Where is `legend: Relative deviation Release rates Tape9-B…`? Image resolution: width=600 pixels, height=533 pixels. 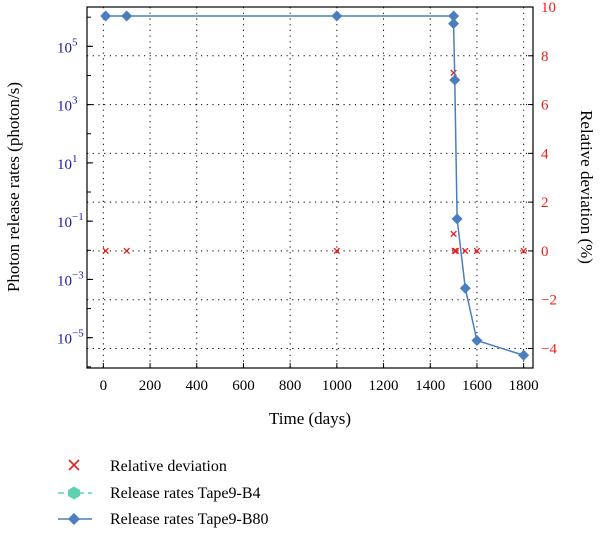
legend: Relative deviation Release rates Tape9-B… is located at coordinates (163, 493).